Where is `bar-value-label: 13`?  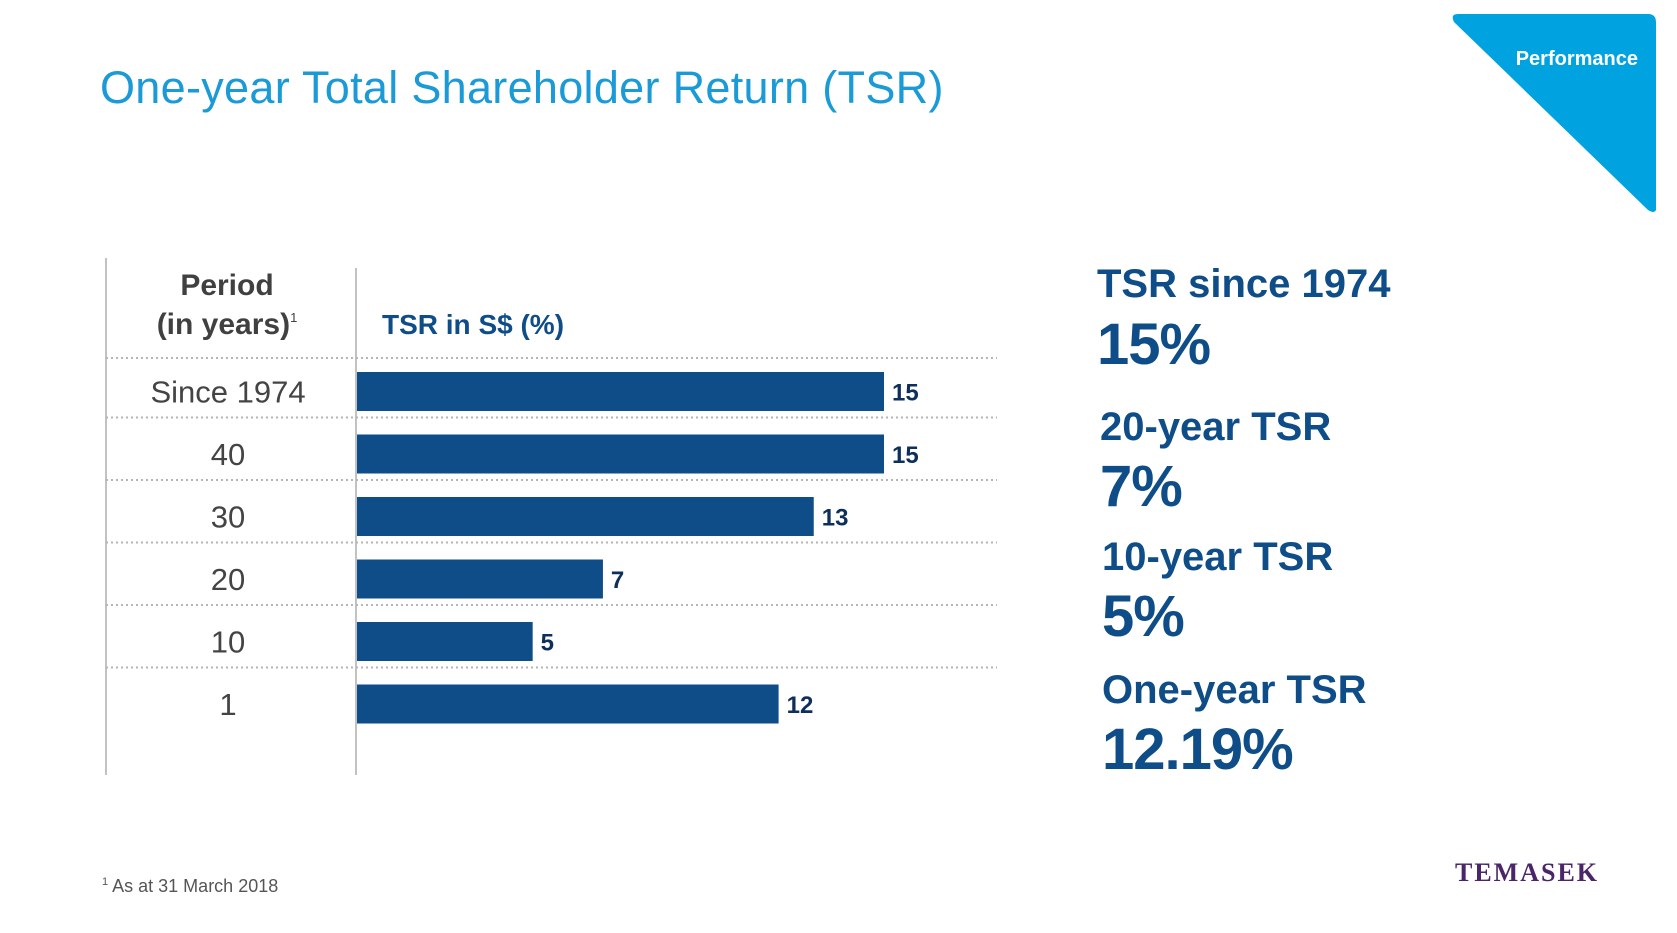 bar-value-label: 13 is located at coordinates (835, 518).